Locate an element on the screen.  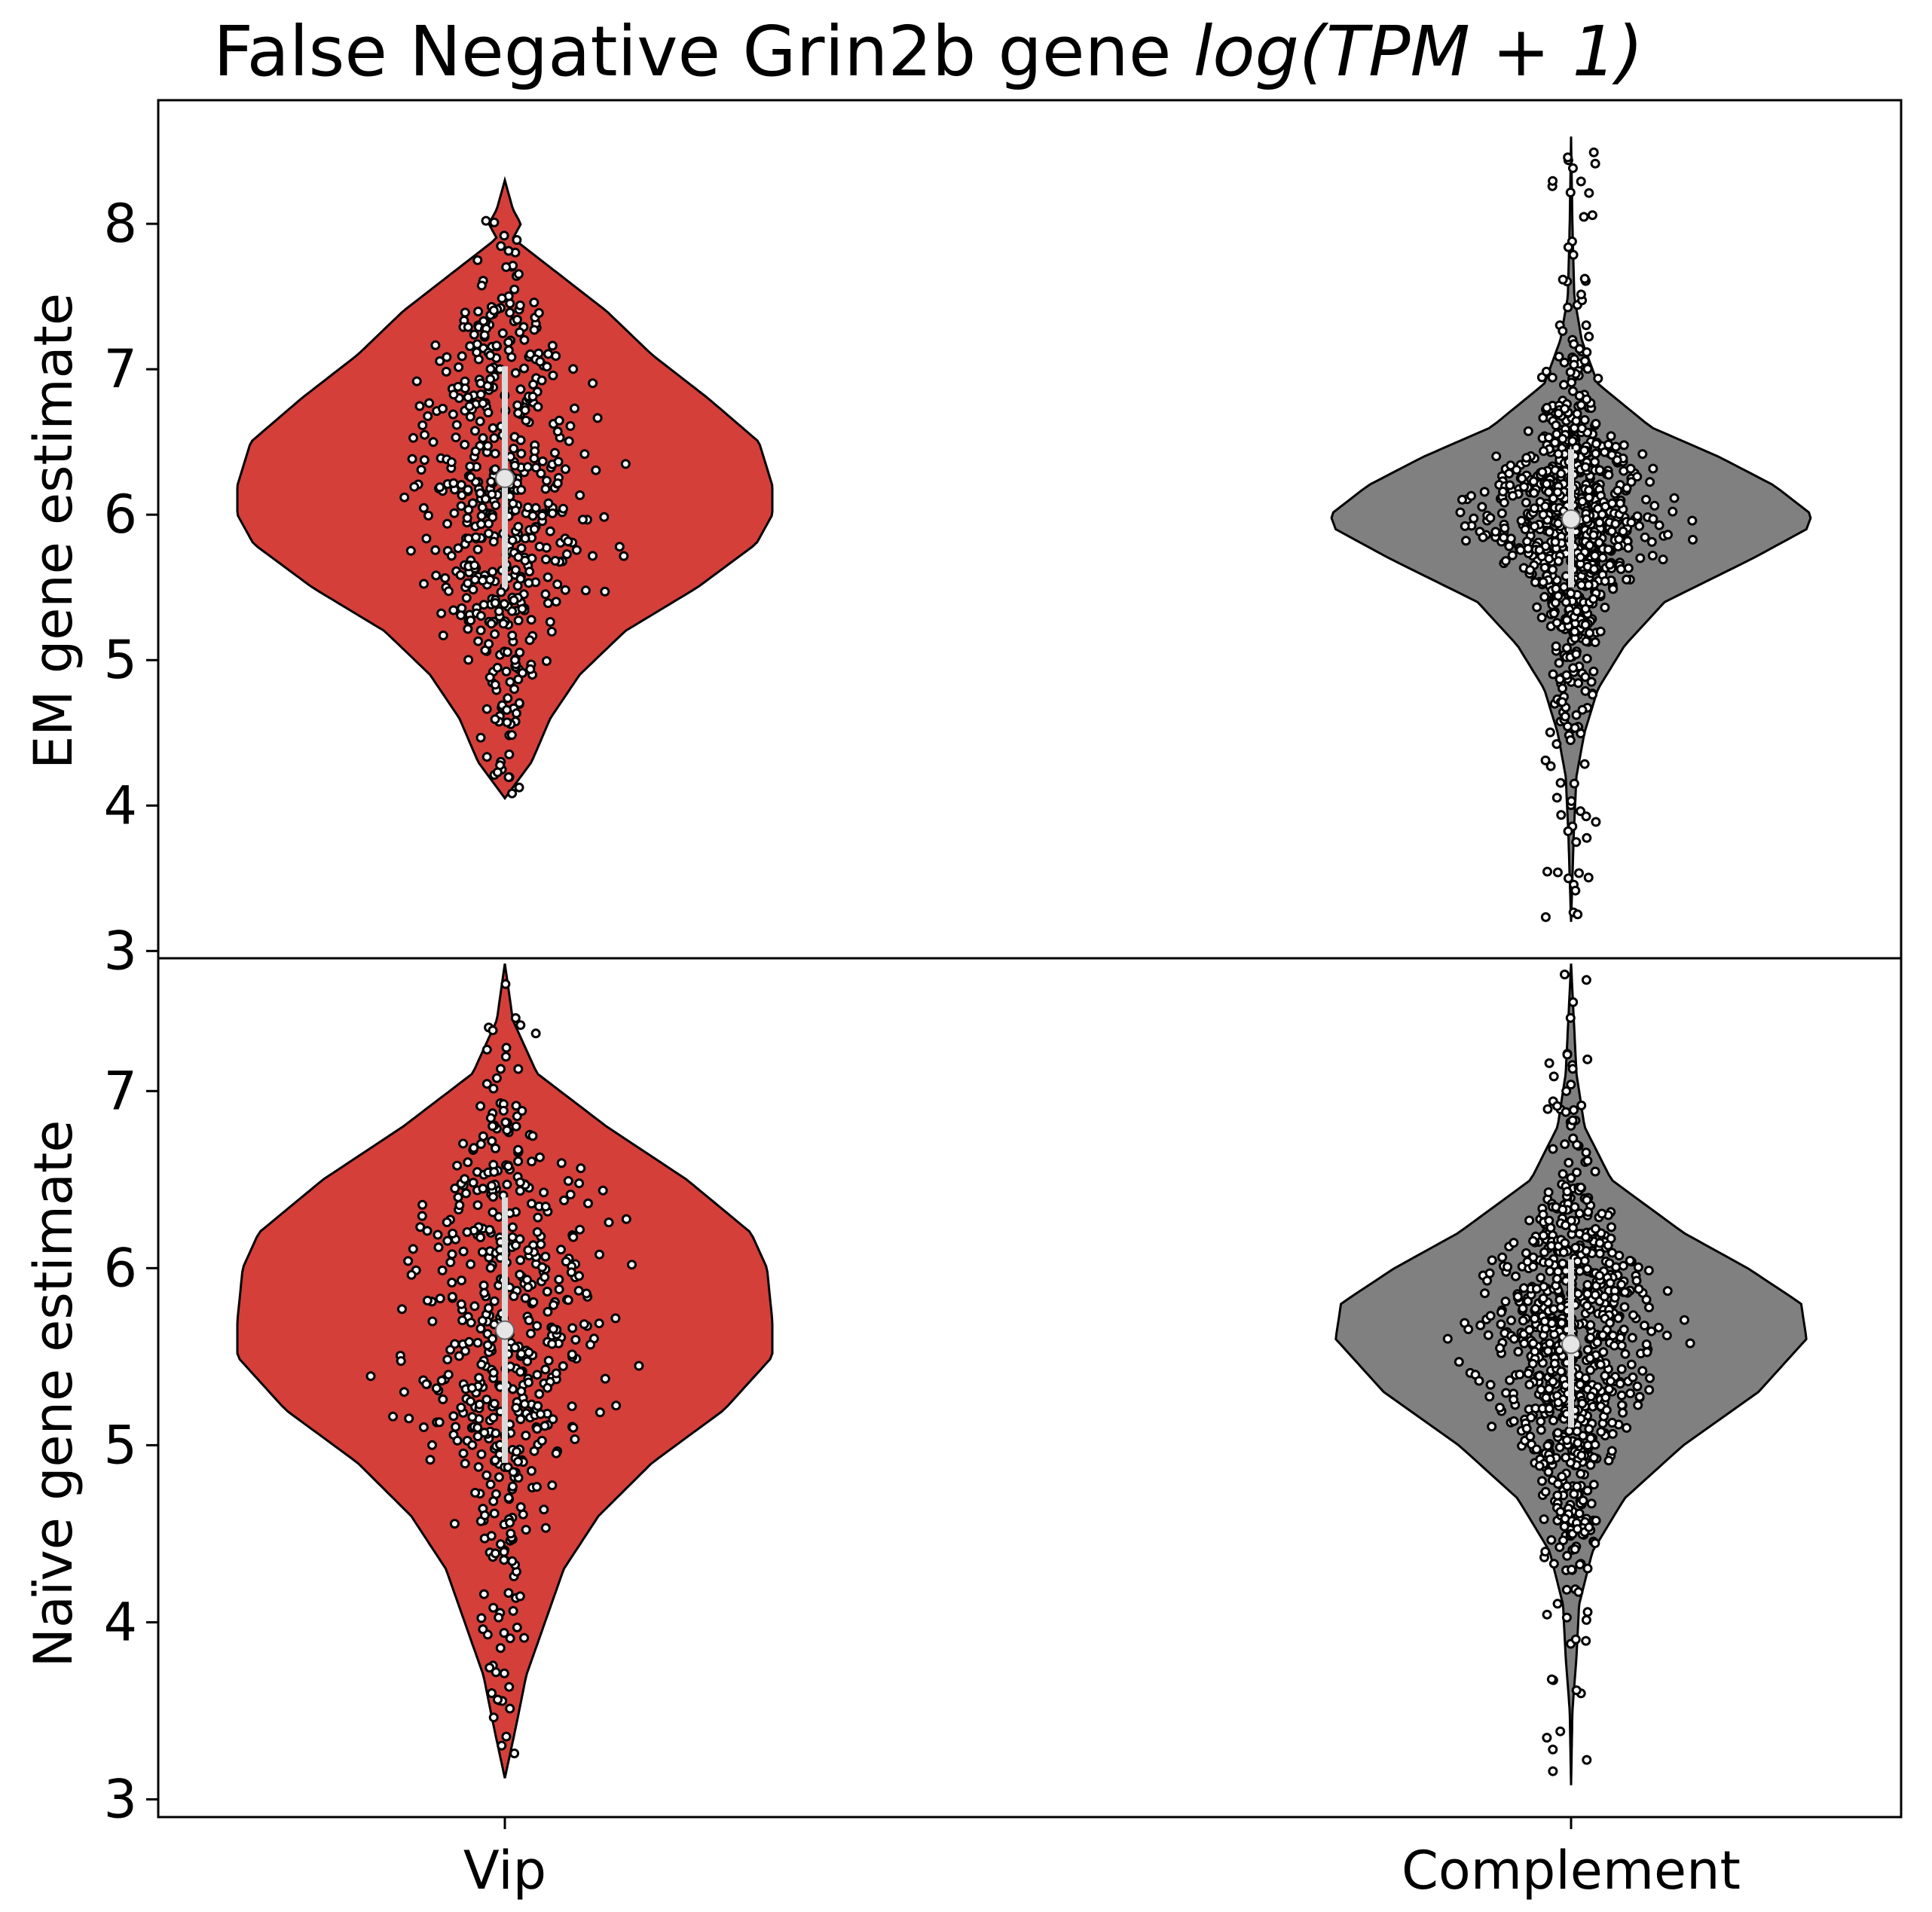
x-tick-label: Vip is located at coordinates (505, 1870).